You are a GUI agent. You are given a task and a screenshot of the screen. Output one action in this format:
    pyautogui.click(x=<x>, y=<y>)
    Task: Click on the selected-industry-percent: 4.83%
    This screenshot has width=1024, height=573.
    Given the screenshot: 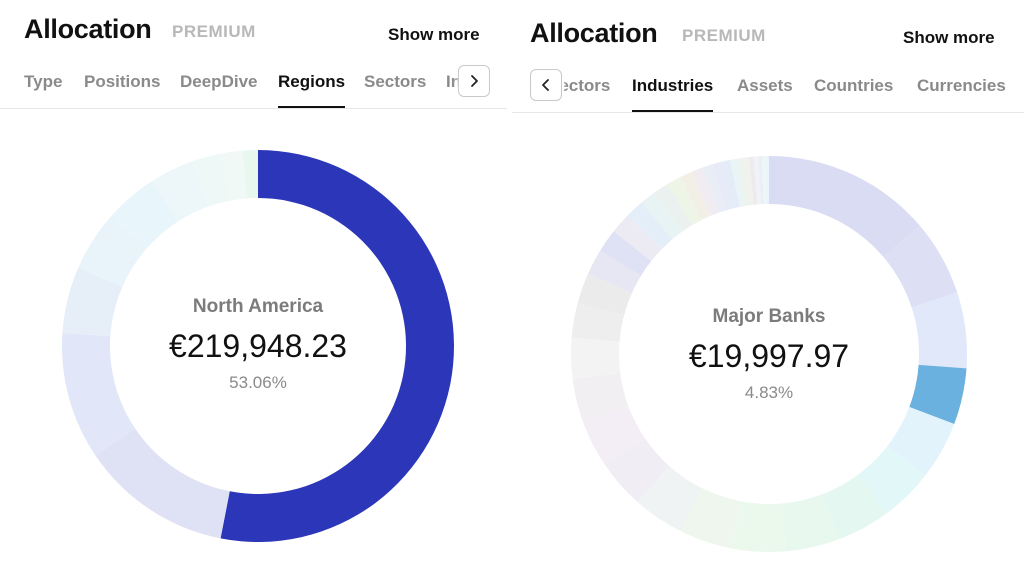 What is the action you would take?
    pyautogui.click(x=769, y=392)
    